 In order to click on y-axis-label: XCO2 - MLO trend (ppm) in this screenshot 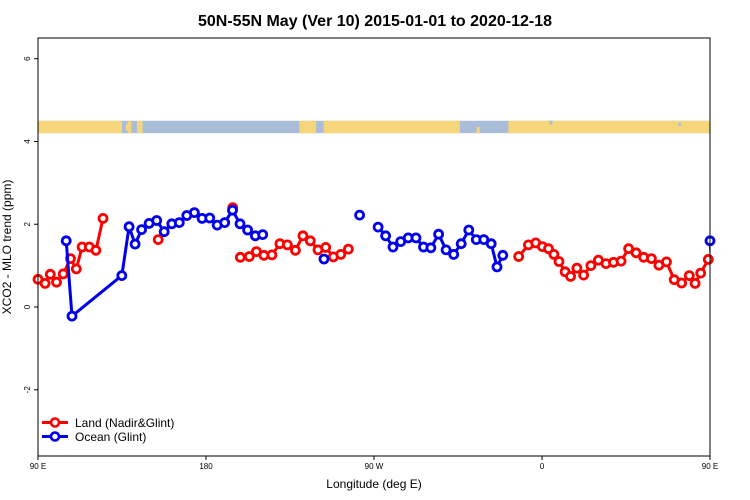, I will do `click(7, 247)`.